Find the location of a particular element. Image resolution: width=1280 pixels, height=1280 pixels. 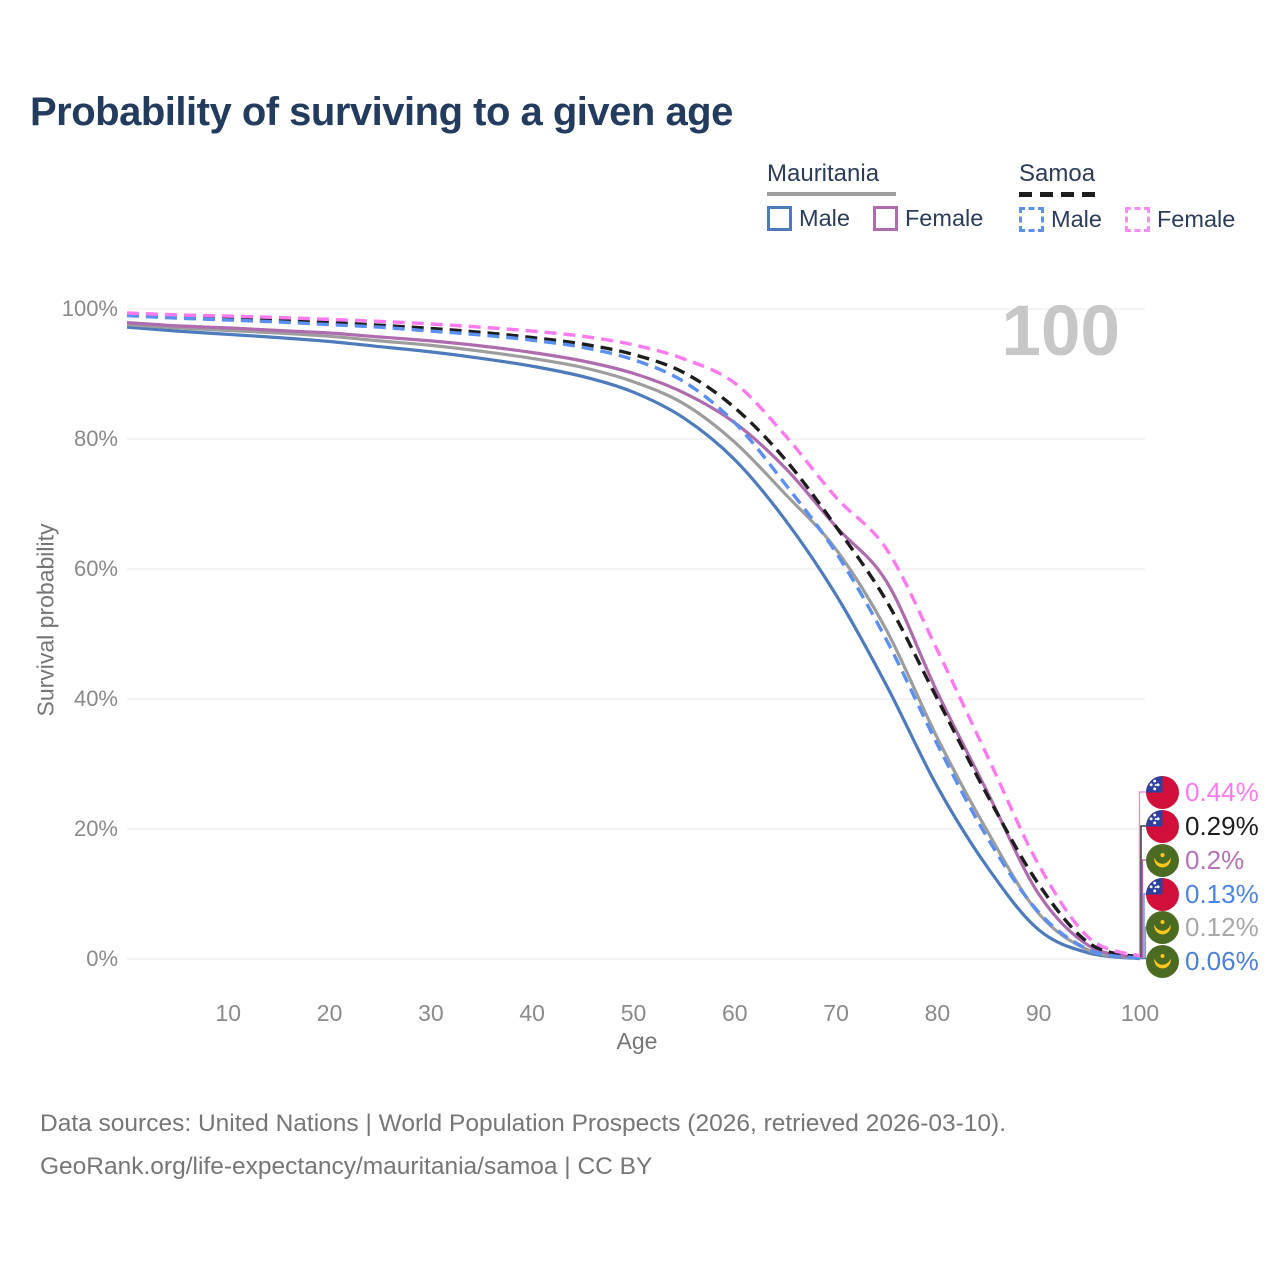

legend-solid-line-sample is located at coordinates (831, 194).